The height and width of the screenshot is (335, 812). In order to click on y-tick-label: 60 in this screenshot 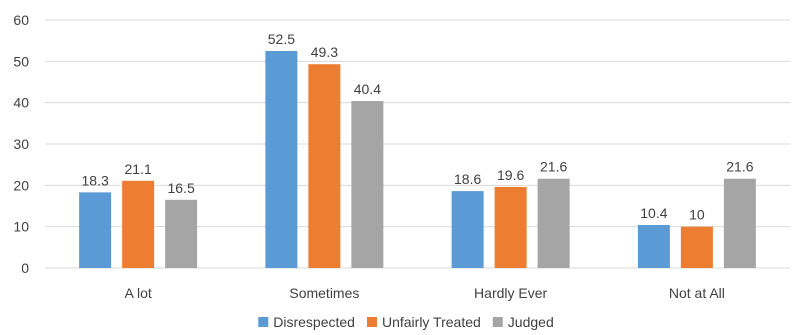, I will do `click(21, 20)`.